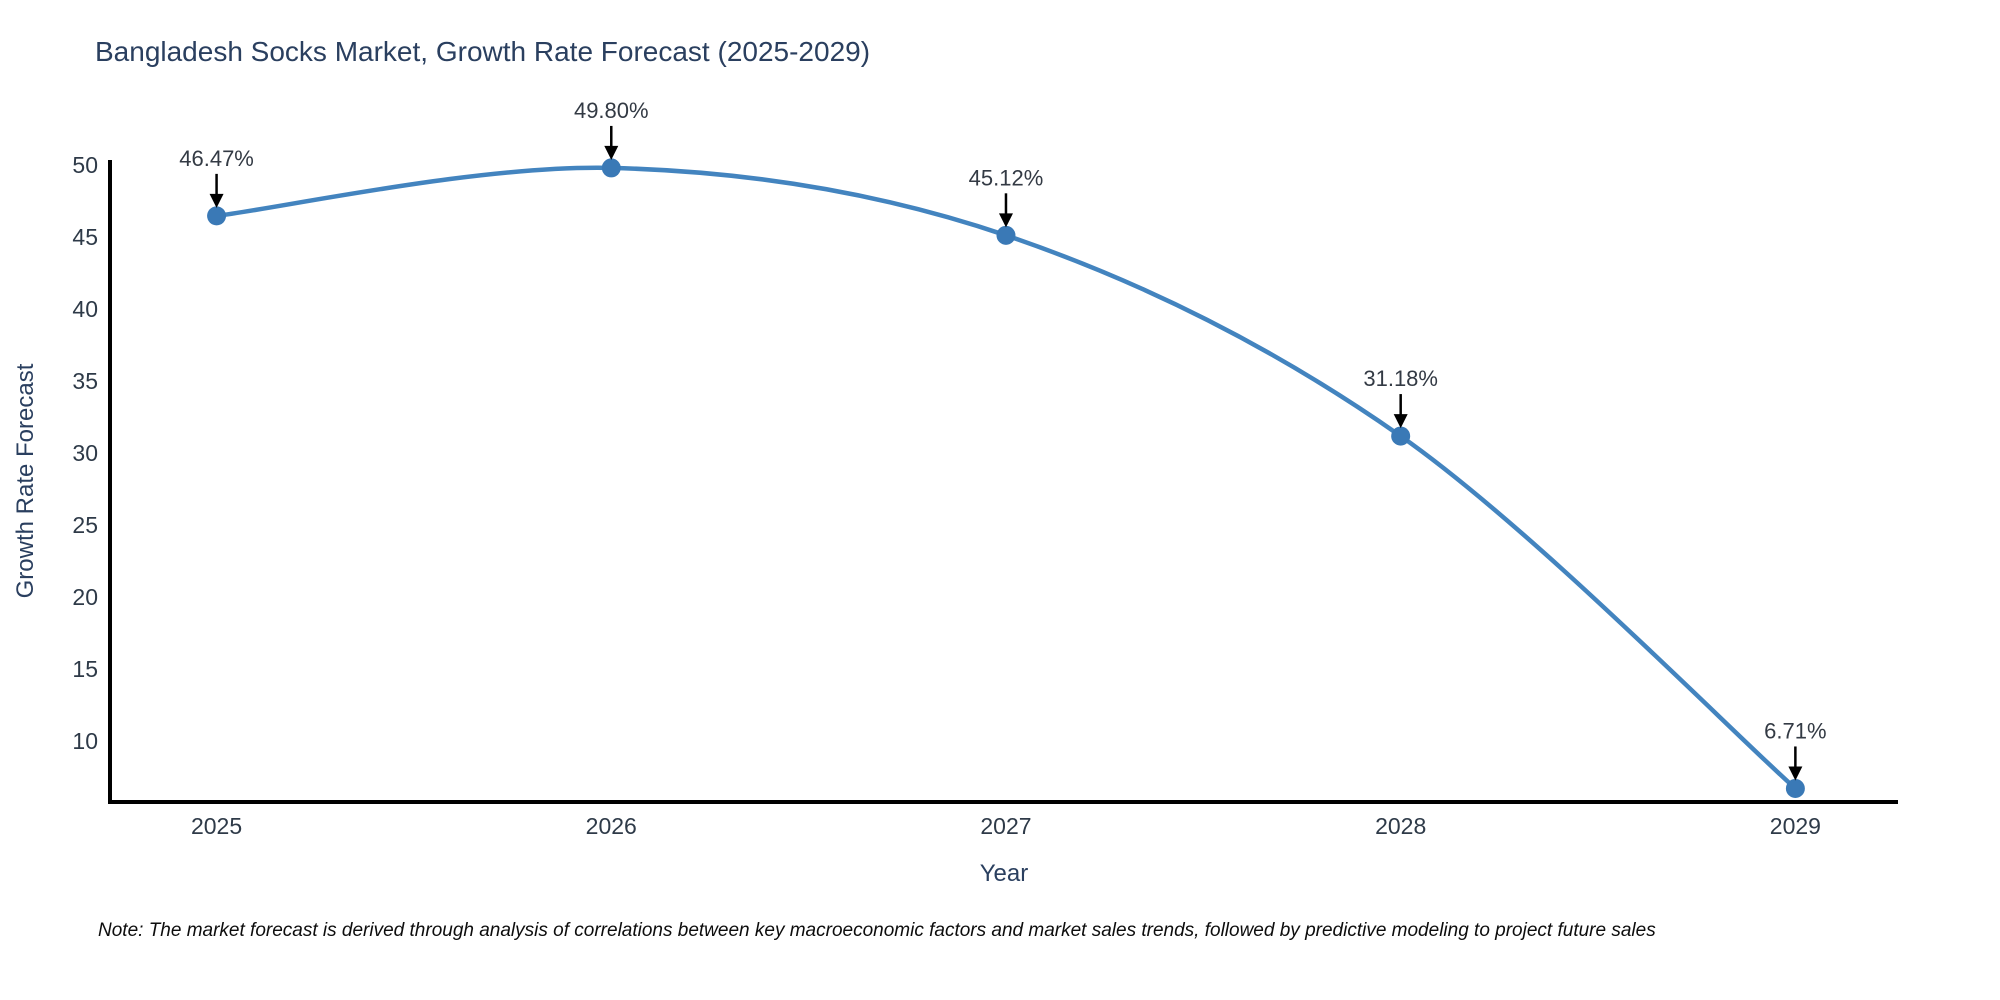  I want to click on y-tick-label: 20, so click(85, 597).